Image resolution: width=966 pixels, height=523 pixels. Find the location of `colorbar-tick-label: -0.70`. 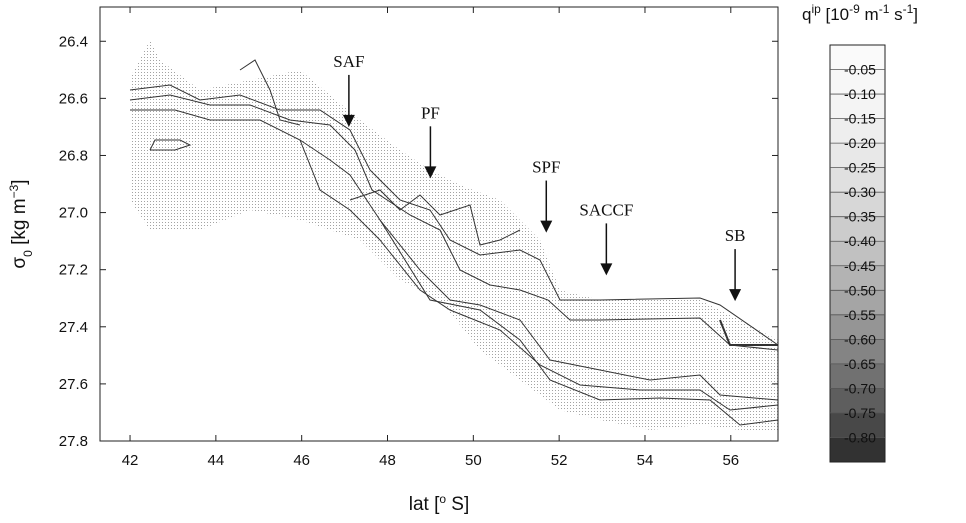

colorbar-tick-label: -0.70 is located at coordinates (860, 388).